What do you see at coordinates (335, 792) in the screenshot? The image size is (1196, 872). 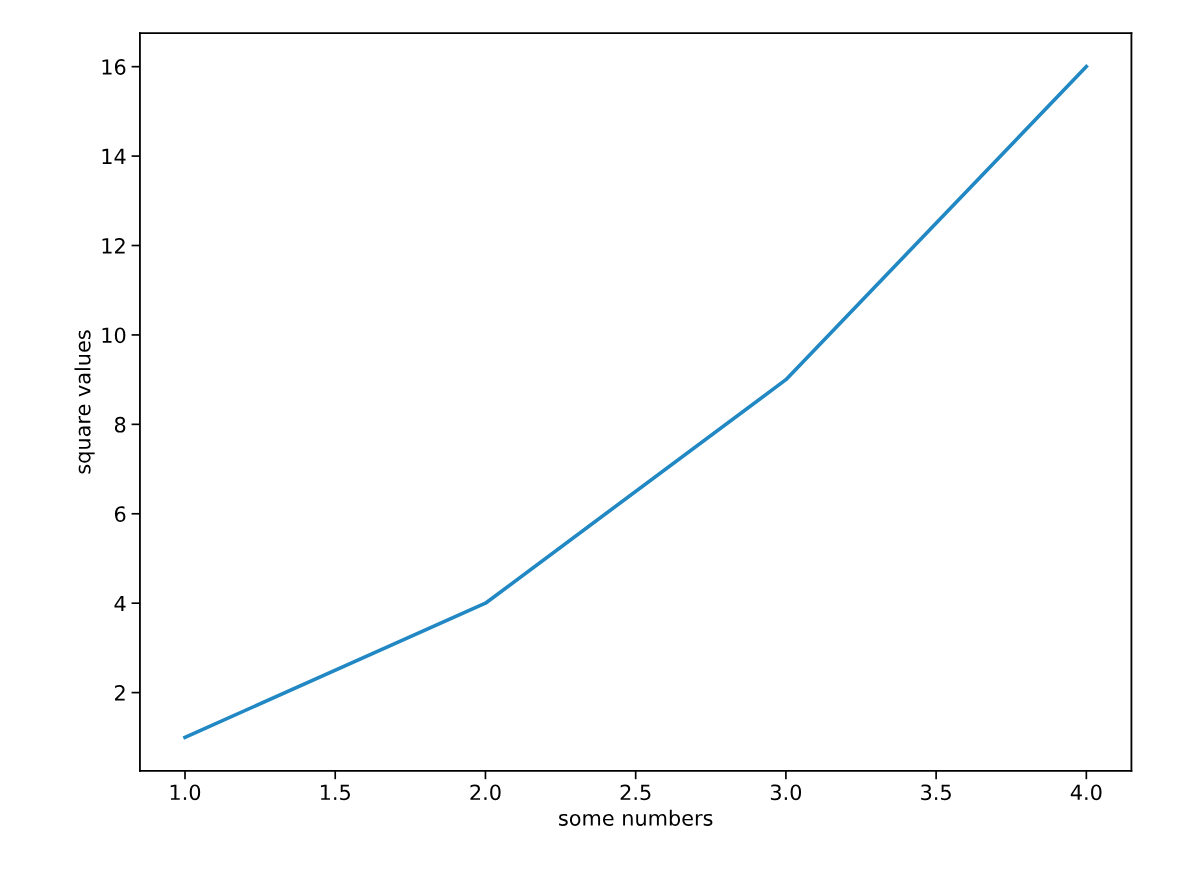 I see `x-tick-label: 1.5` at bounding box center [335, 792].